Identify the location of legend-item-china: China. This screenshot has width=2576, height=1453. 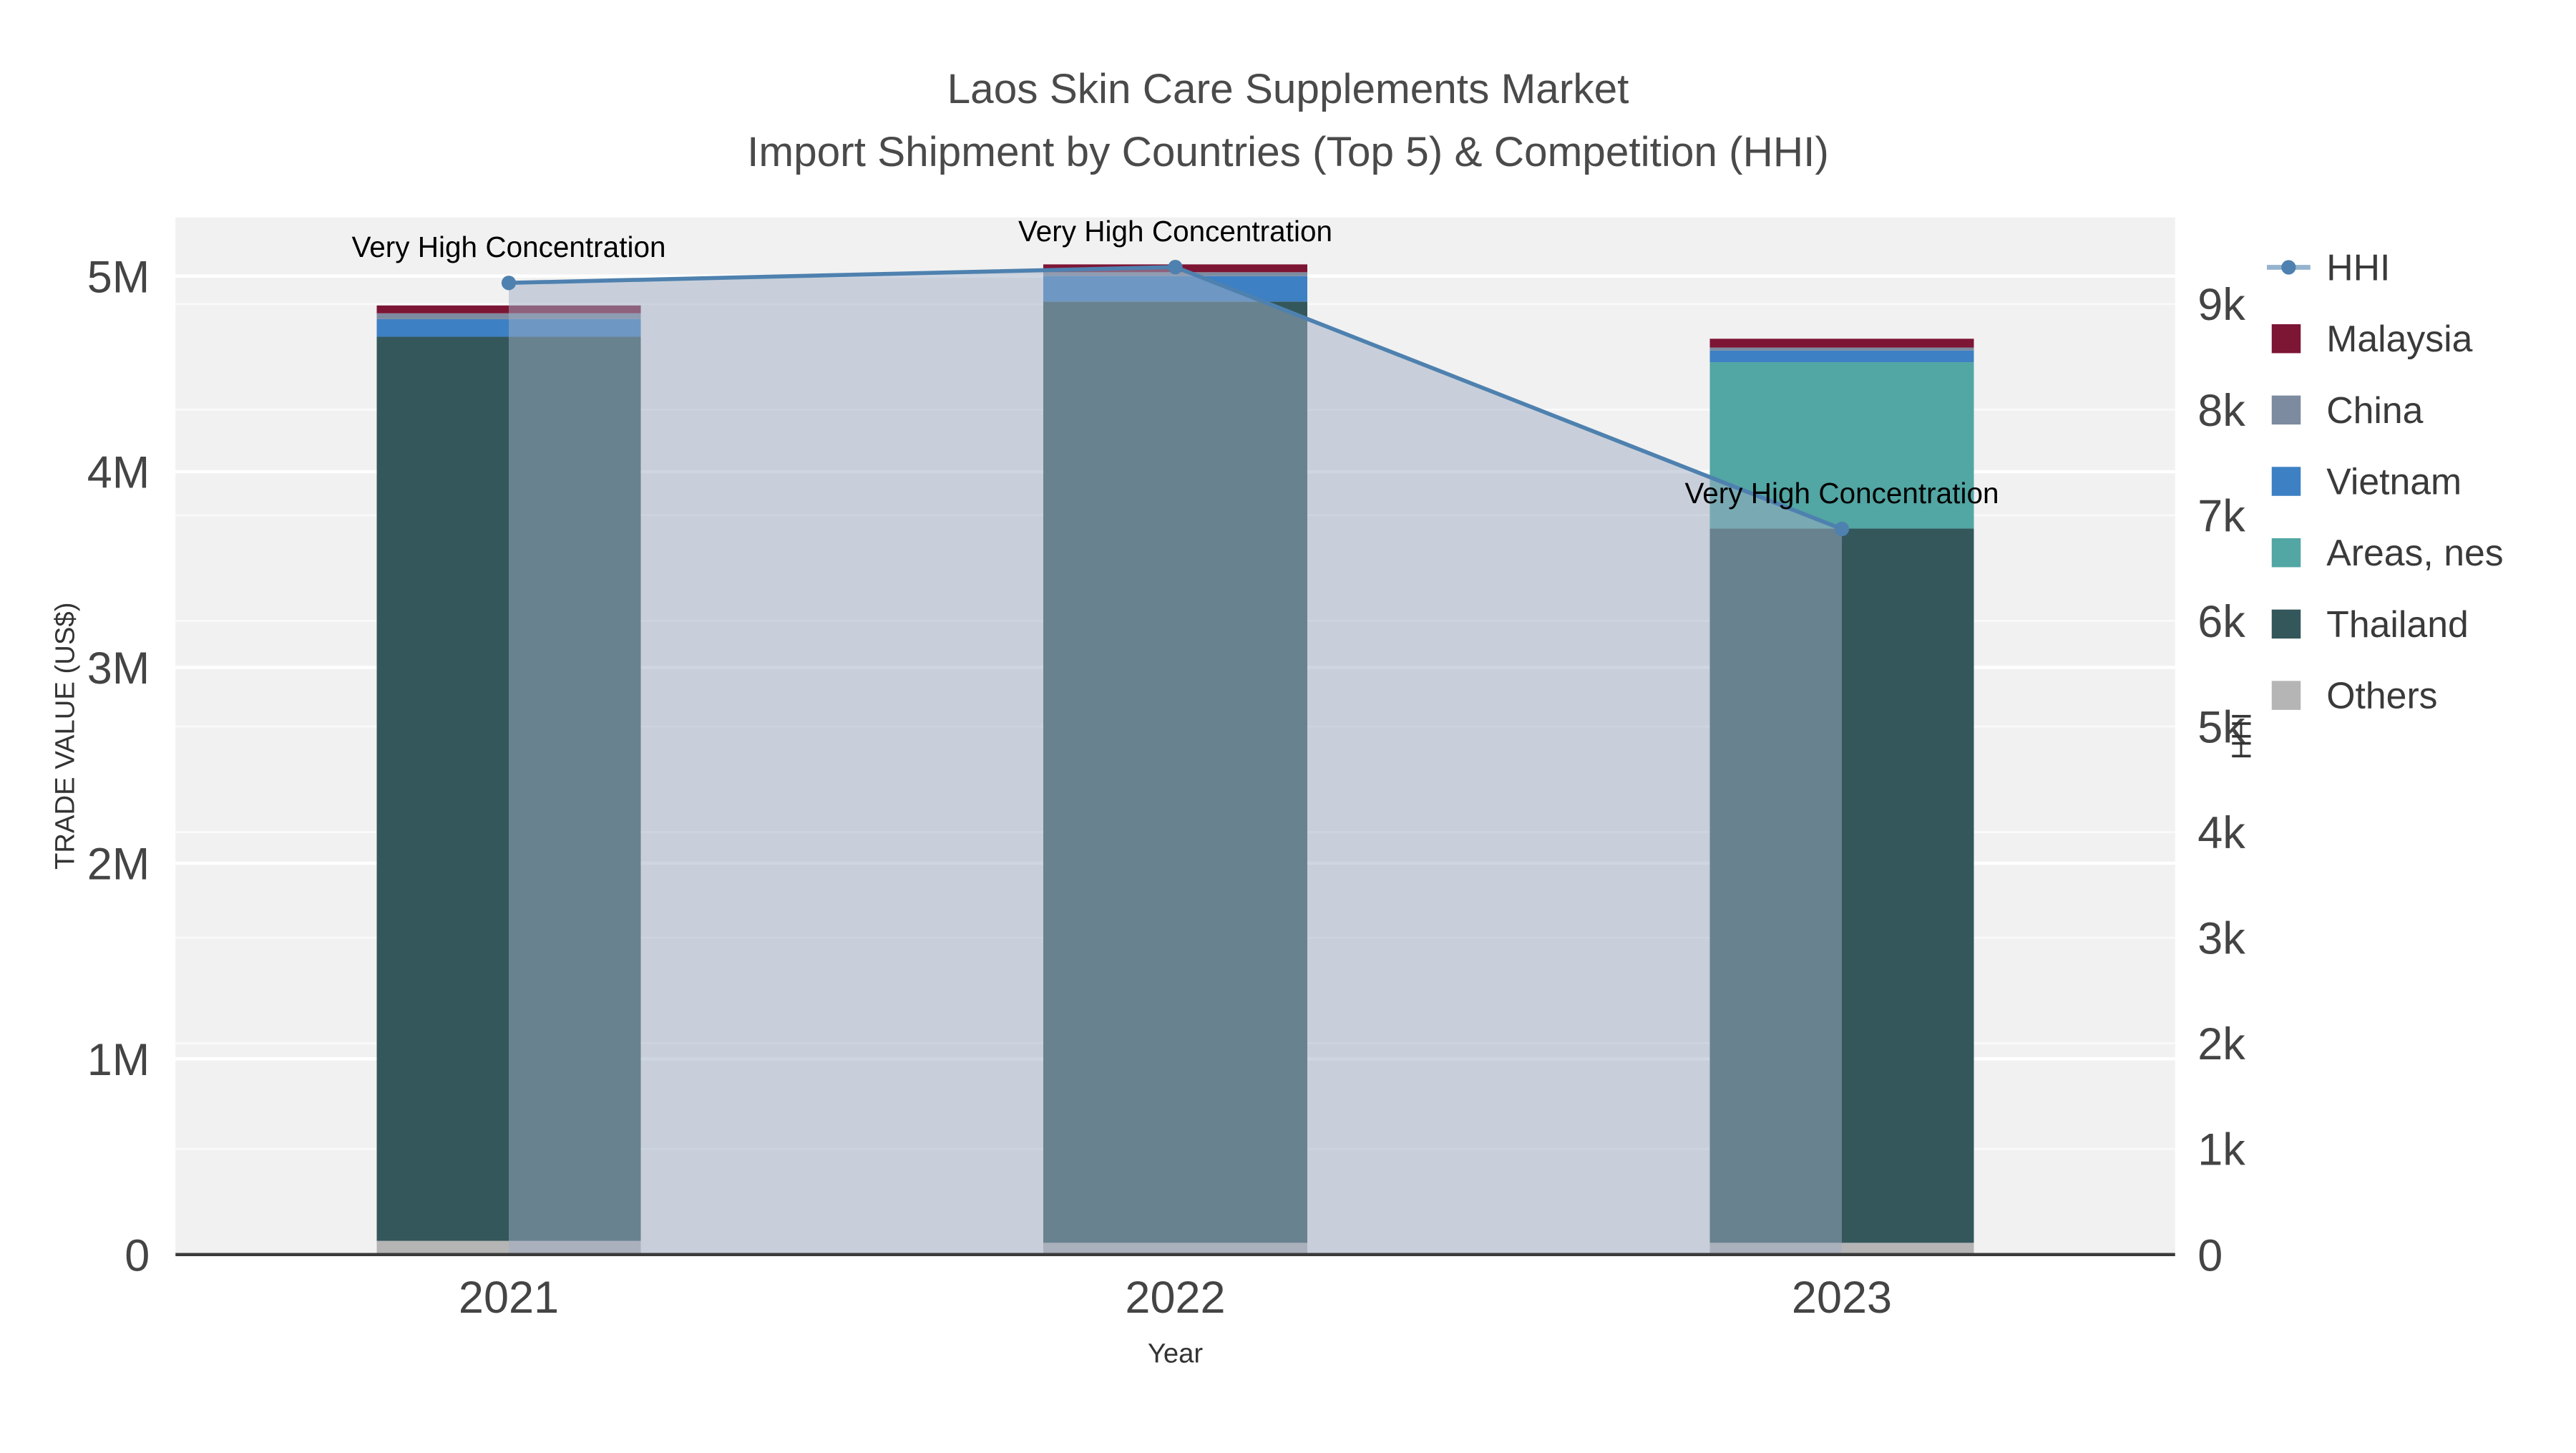
(2347, 410).